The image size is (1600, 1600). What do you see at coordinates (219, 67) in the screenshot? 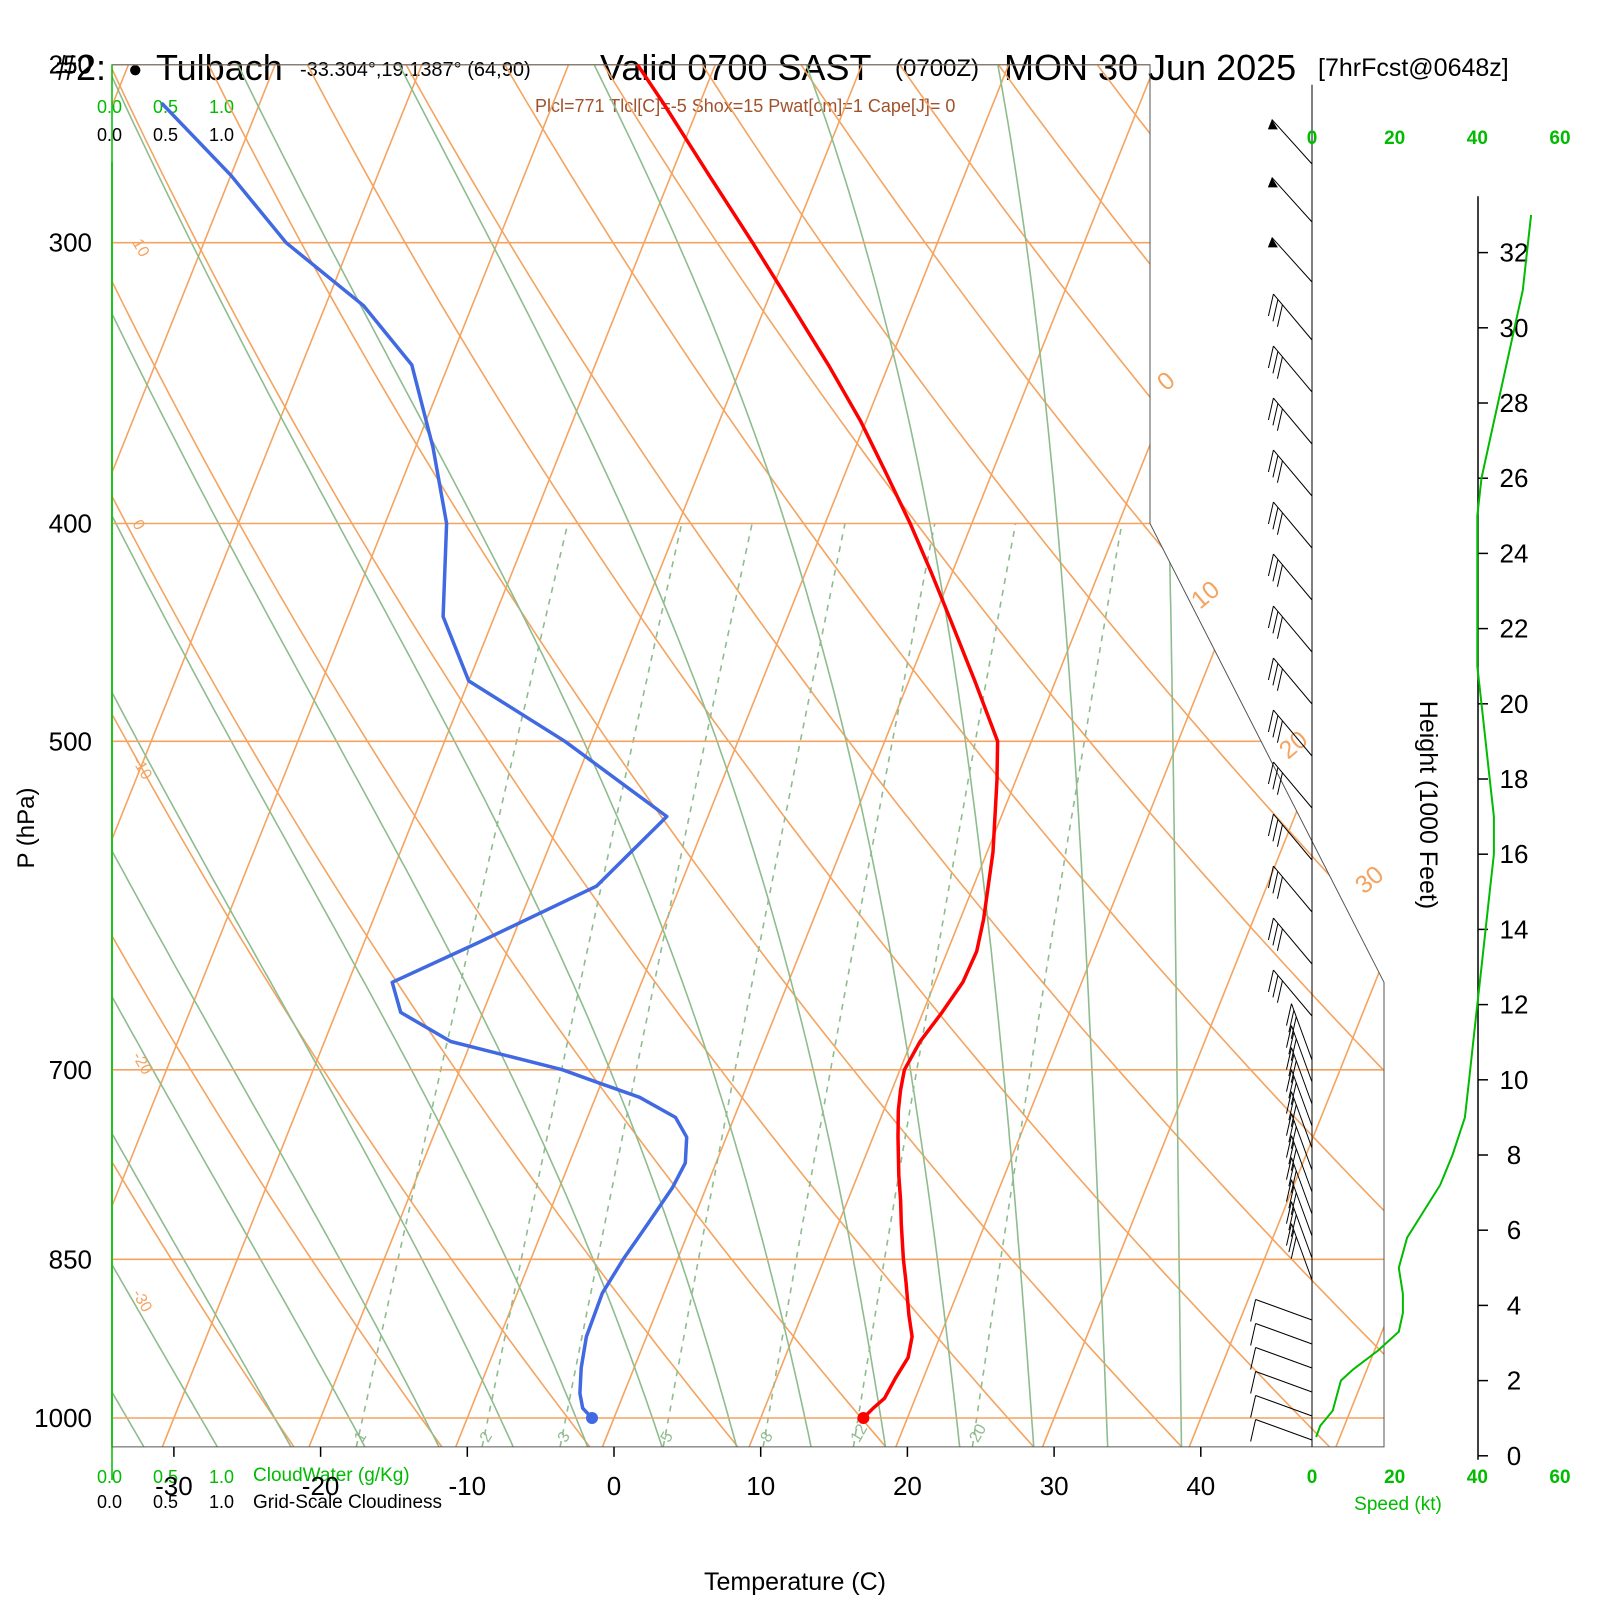
I see `station-name: Tulbach` at bounding box center [219, 67].